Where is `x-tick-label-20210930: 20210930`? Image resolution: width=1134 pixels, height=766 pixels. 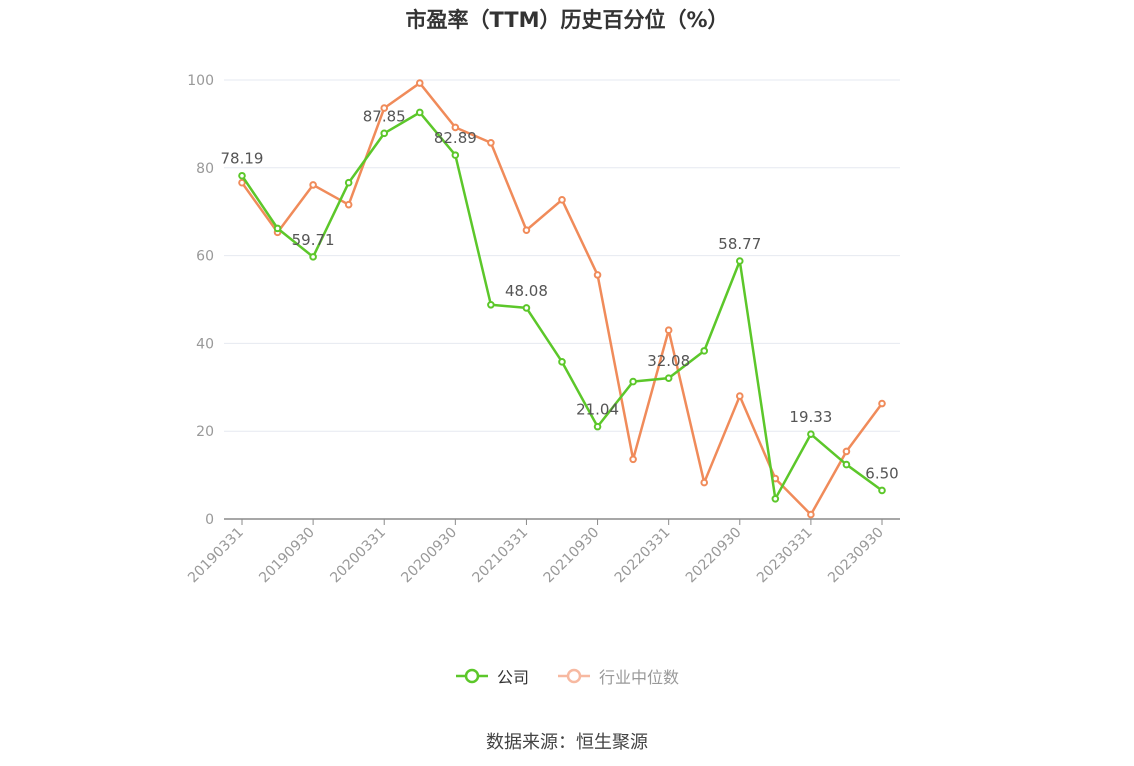
x-tick-label-20210930: 20210930 is located at coordinates (572, 556).